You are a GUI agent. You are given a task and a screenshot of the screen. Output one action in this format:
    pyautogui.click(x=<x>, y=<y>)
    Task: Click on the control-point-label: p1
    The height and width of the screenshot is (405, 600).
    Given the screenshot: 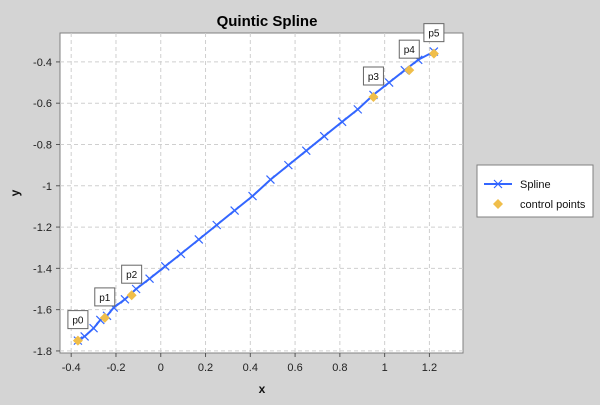 What is the action you would take?
    pyautogui.click(x=105, y=298)
    